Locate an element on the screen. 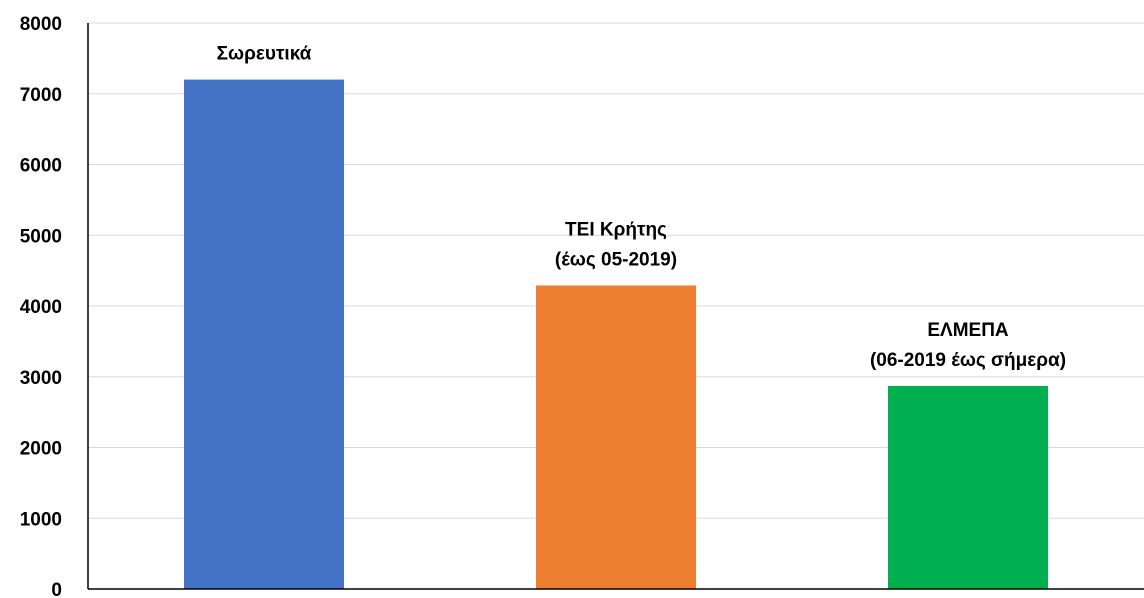 This screenshot has height=598, width=1144. bar-category-label: ΕΛΜΕΠΑ (06-2019 έως σήμερα) is located at coordinates (968, 345).